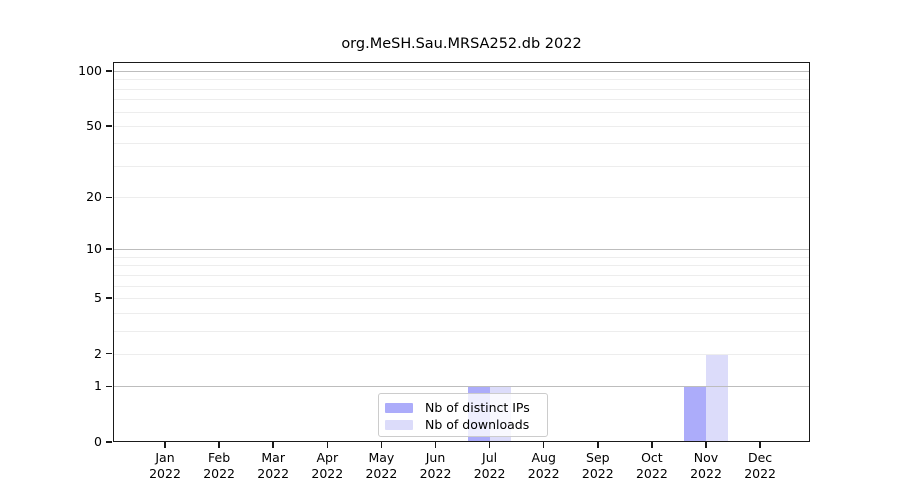 The width and height of the screenshot is (900, 500). What do you see at coordinates (706, 445) in the screenshot?
I see `x-tick-nov-2022` at bounding box center [706, 445].